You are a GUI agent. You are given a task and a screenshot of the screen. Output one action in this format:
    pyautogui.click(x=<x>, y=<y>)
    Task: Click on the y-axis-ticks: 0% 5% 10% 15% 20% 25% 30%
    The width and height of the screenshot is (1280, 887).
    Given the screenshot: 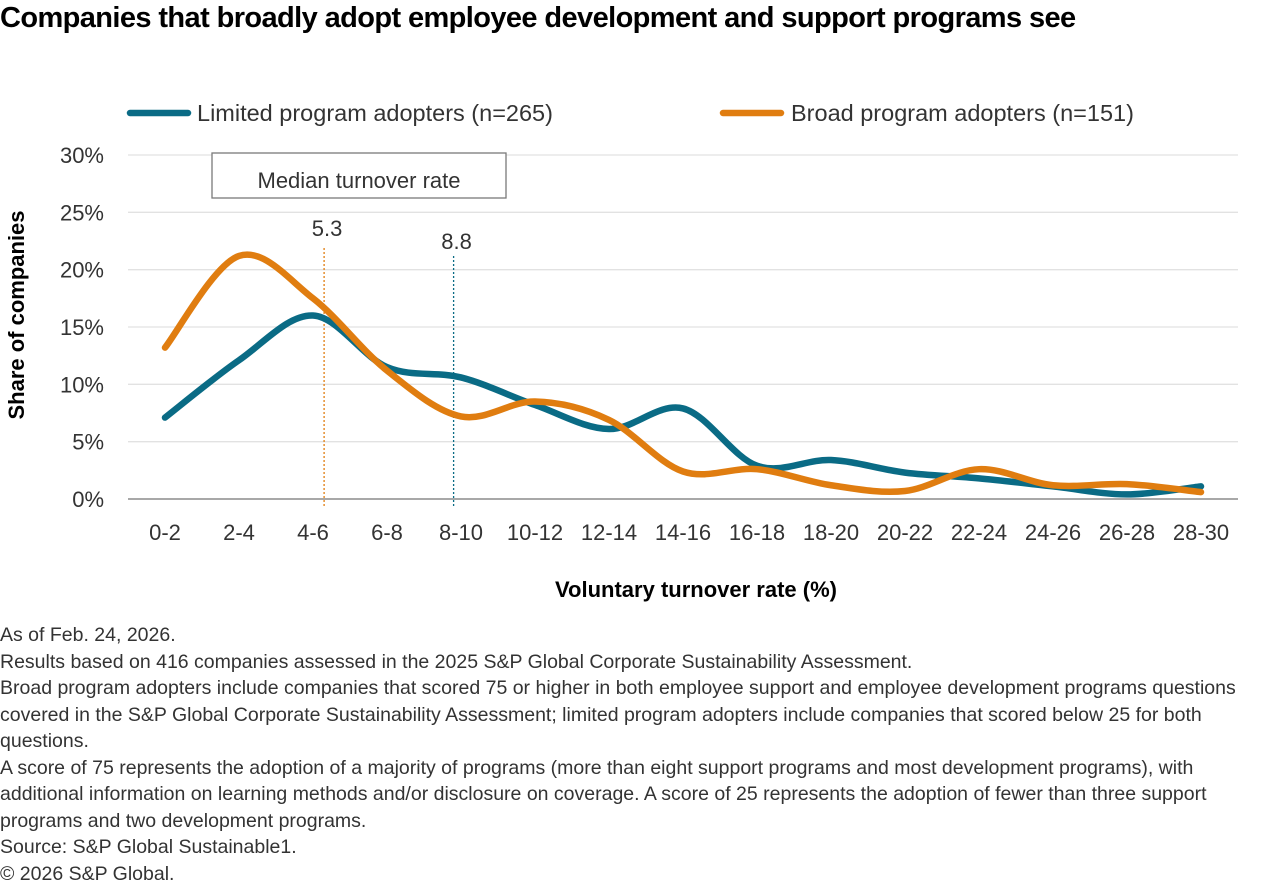 What is the action you would take?
    pyautogui.click(x=82, y=327)
    